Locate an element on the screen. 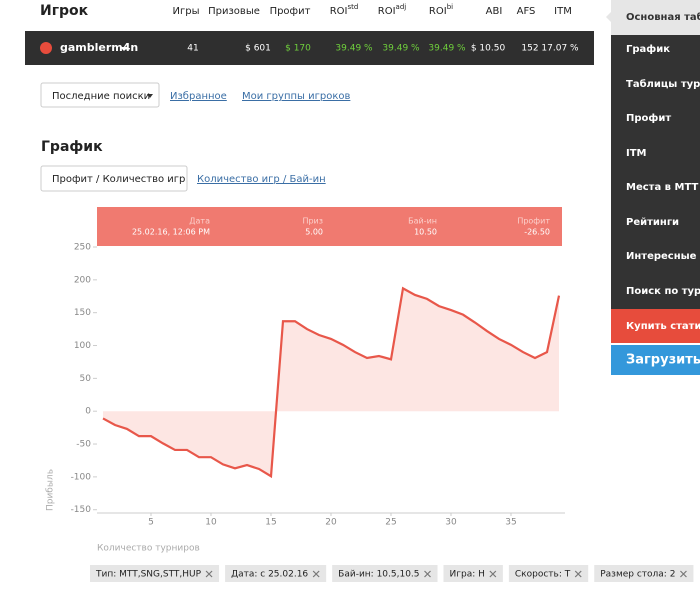 The height and width of the screenshot is (593, 700). column-sup: adj is located at coordinates (401, 7).